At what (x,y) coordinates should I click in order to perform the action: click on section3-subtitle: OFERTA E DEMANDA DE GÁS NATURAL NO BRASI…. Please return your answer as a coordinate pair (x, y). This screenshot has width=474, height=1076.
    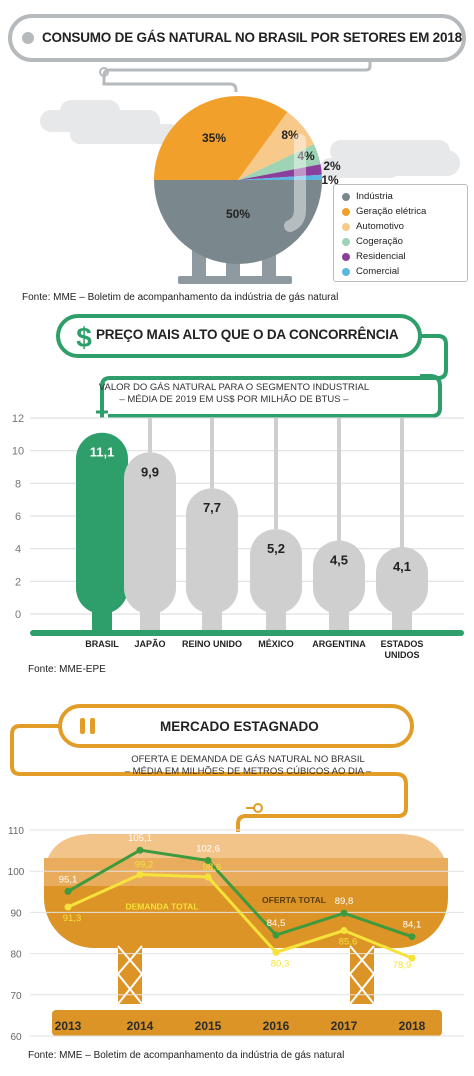
    Looking at the image, I should click on (248, 766).